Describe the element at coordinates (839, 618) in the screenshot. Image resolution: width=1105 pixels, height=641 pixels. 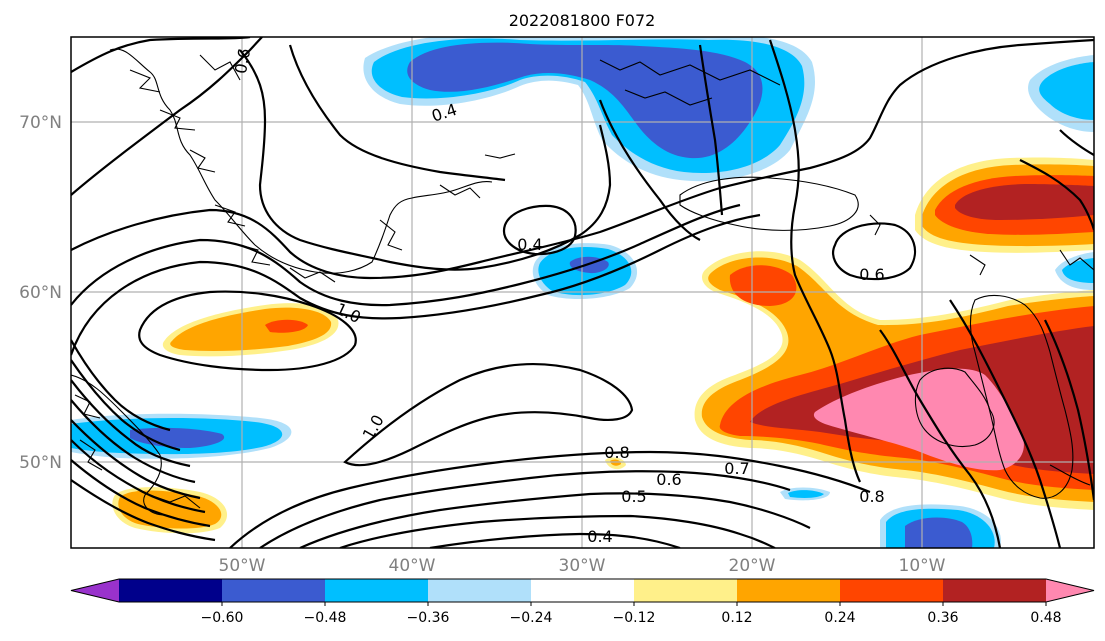
I see `colorbar-tick-label: 0.24` at that location.